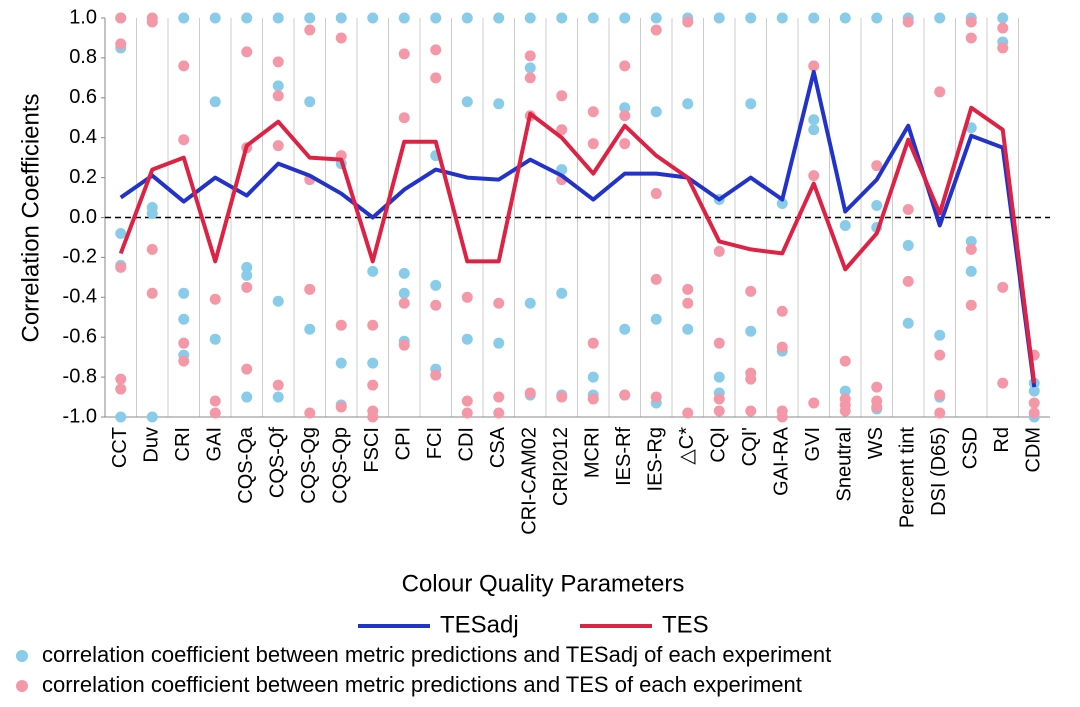 Image resolution: width=1080 pixels, height=707 pixels. I want to click on x-tick-label: CQI, so click(719, 445).